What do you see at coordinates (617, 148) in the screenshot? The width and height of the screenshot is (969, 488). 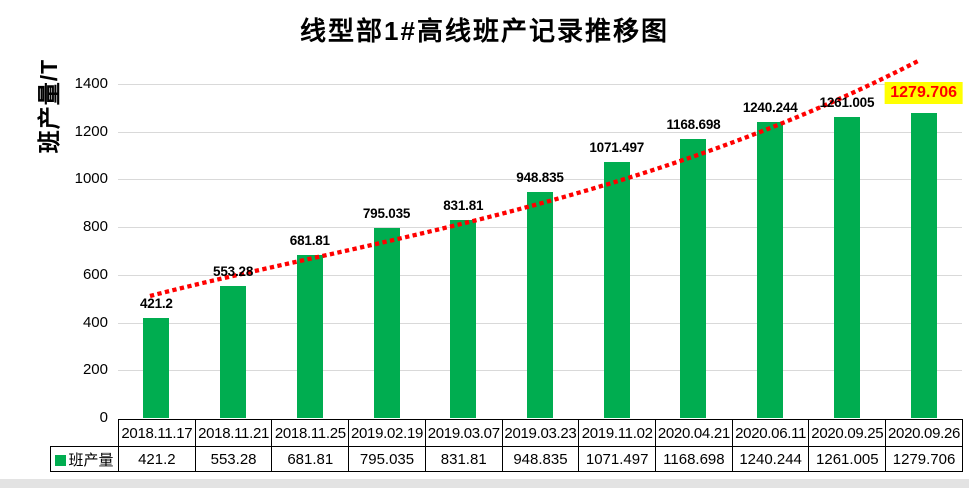 I see `bar-value-label: 1071.497` at bounding box center [617, 148].